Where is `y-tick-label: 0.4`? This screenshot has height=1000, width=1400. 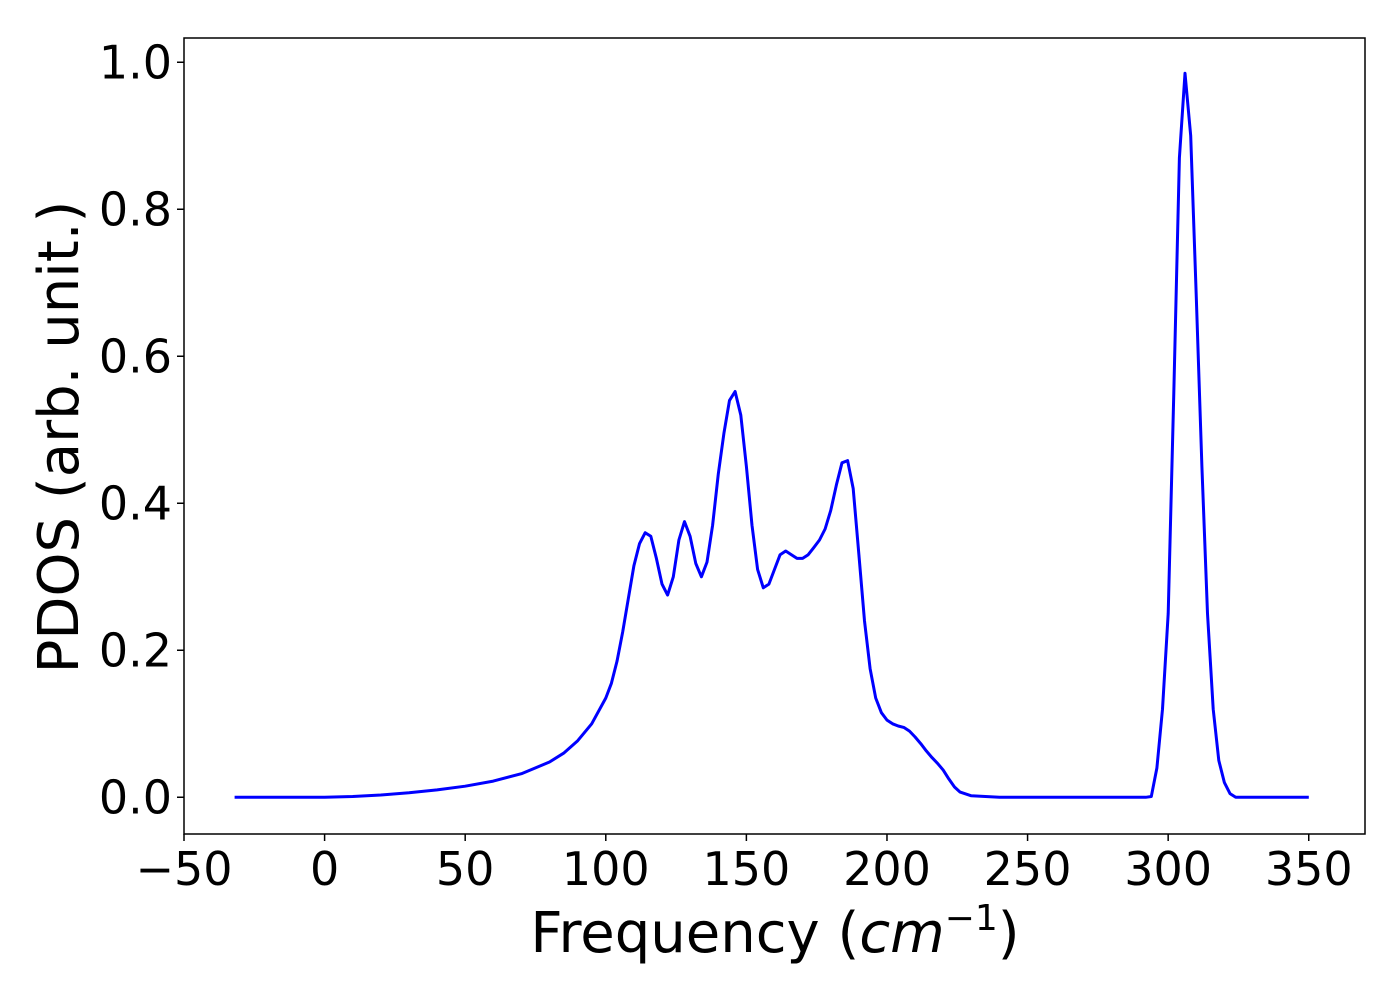 y-tick-label: 0.4 is located at coordinates (135, 503).